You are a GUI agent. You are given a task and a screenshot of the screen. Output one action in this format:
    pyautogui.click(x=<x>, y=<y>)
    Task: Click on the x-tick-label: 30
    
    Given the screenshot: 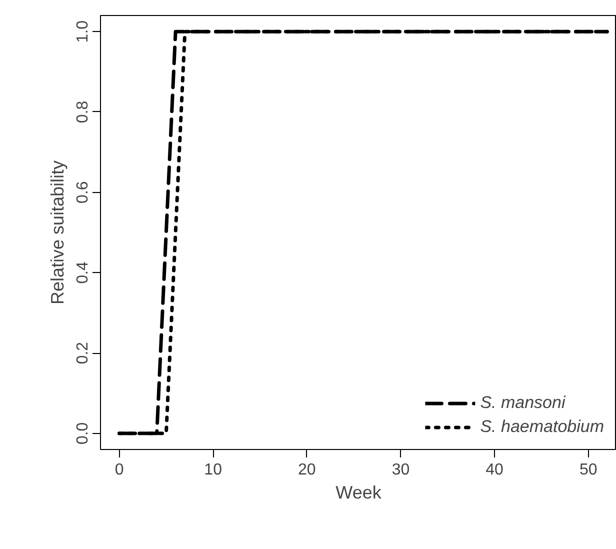 What is the action you would take?
    pyautogui.click(x=401, y=470)
    